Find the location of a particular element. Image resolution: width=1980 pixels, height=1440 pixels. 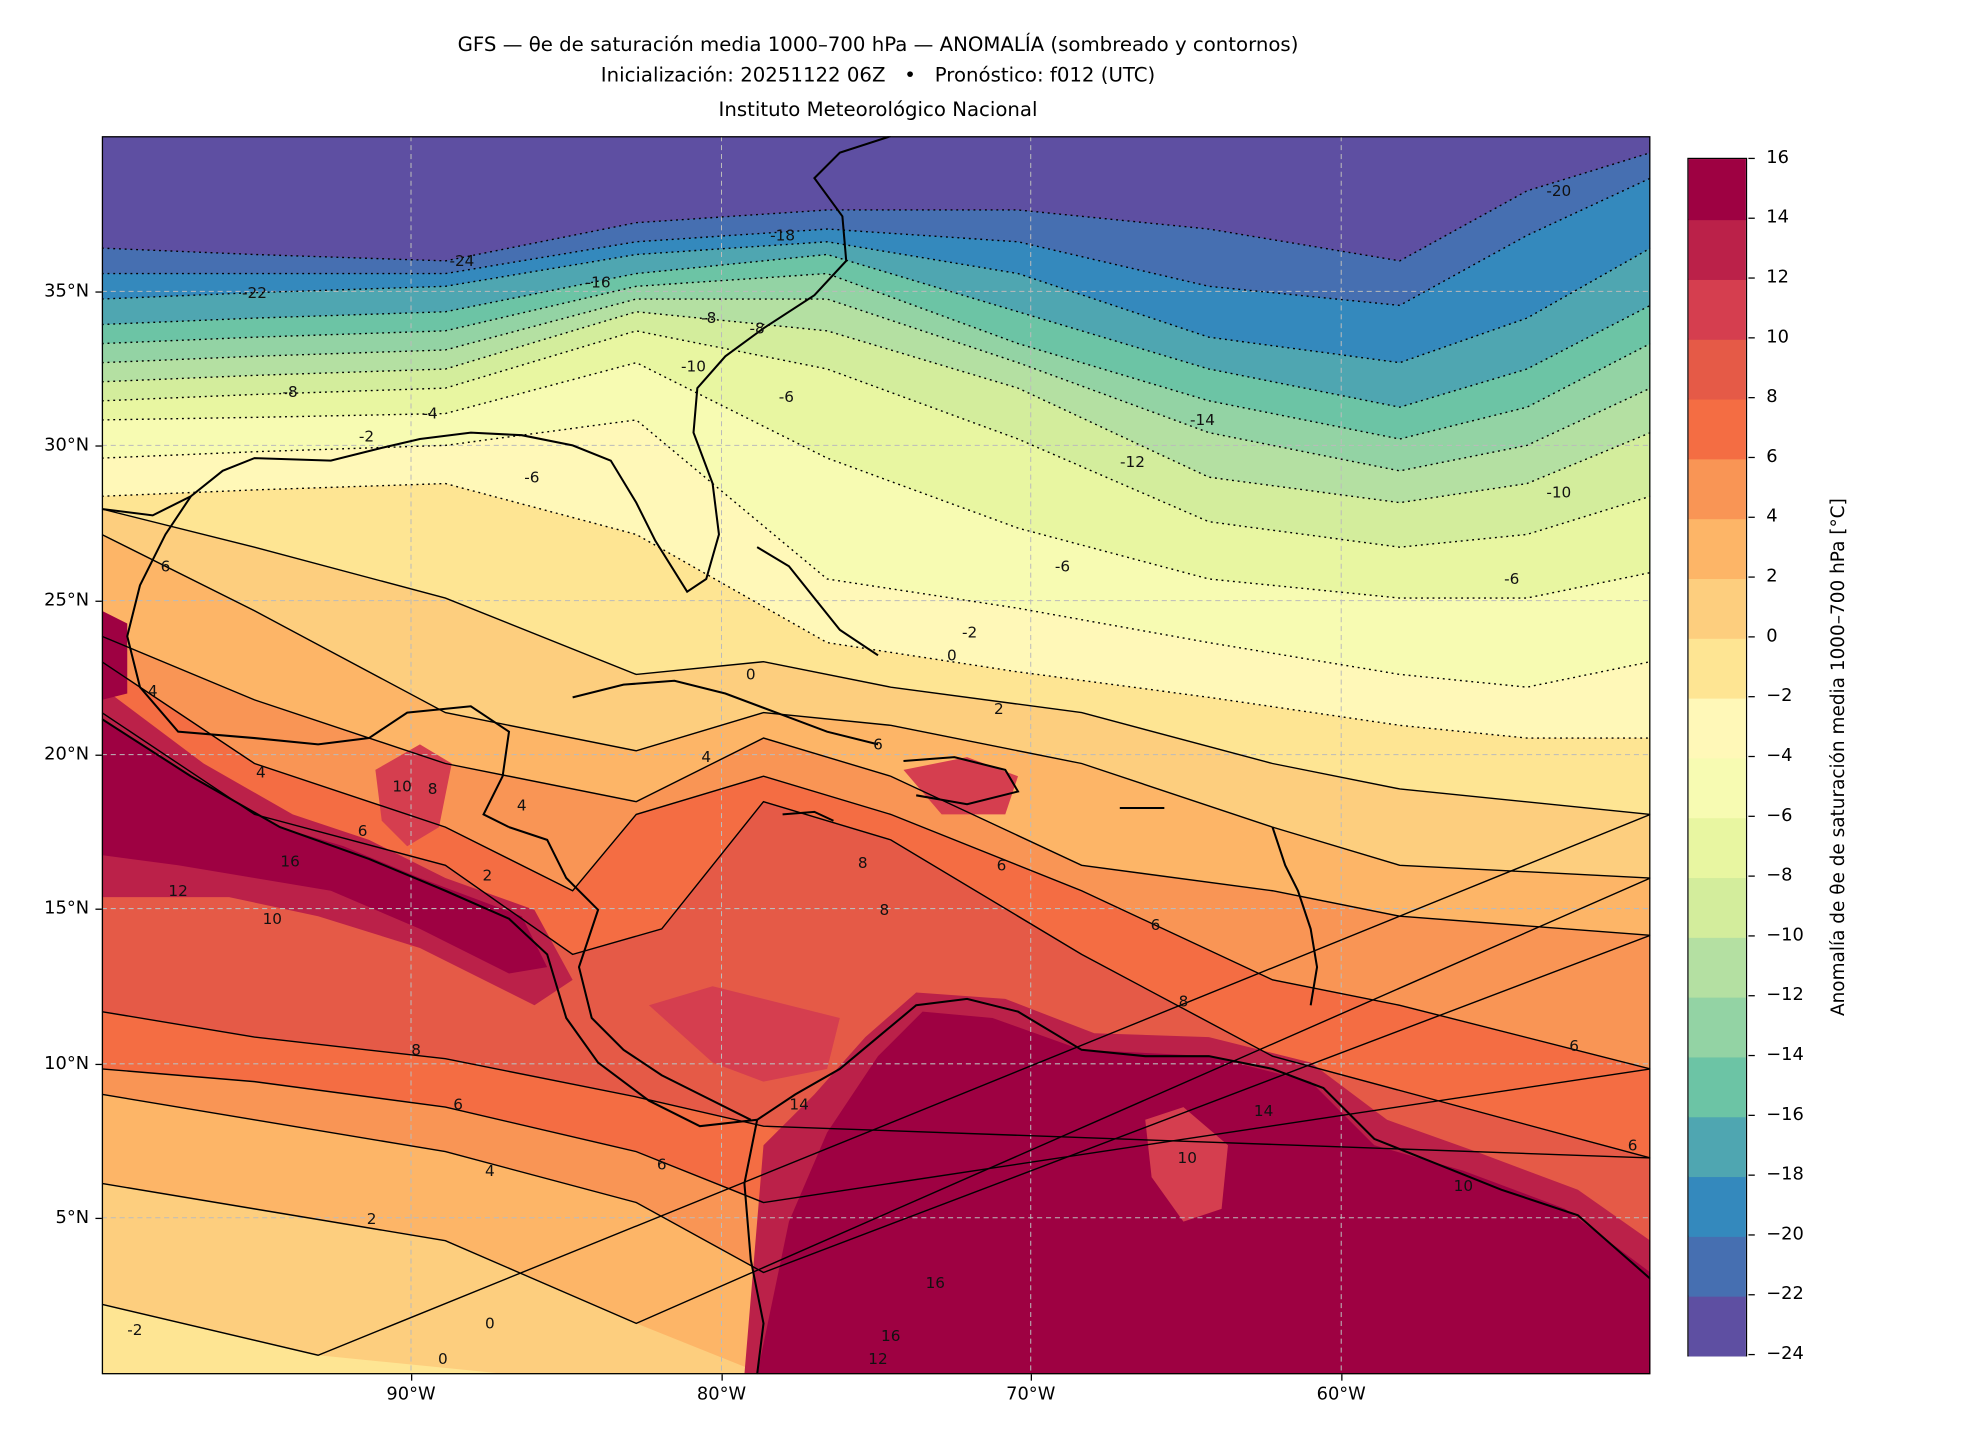

coast-mexico-gulf is located at coordinates (318, 662).